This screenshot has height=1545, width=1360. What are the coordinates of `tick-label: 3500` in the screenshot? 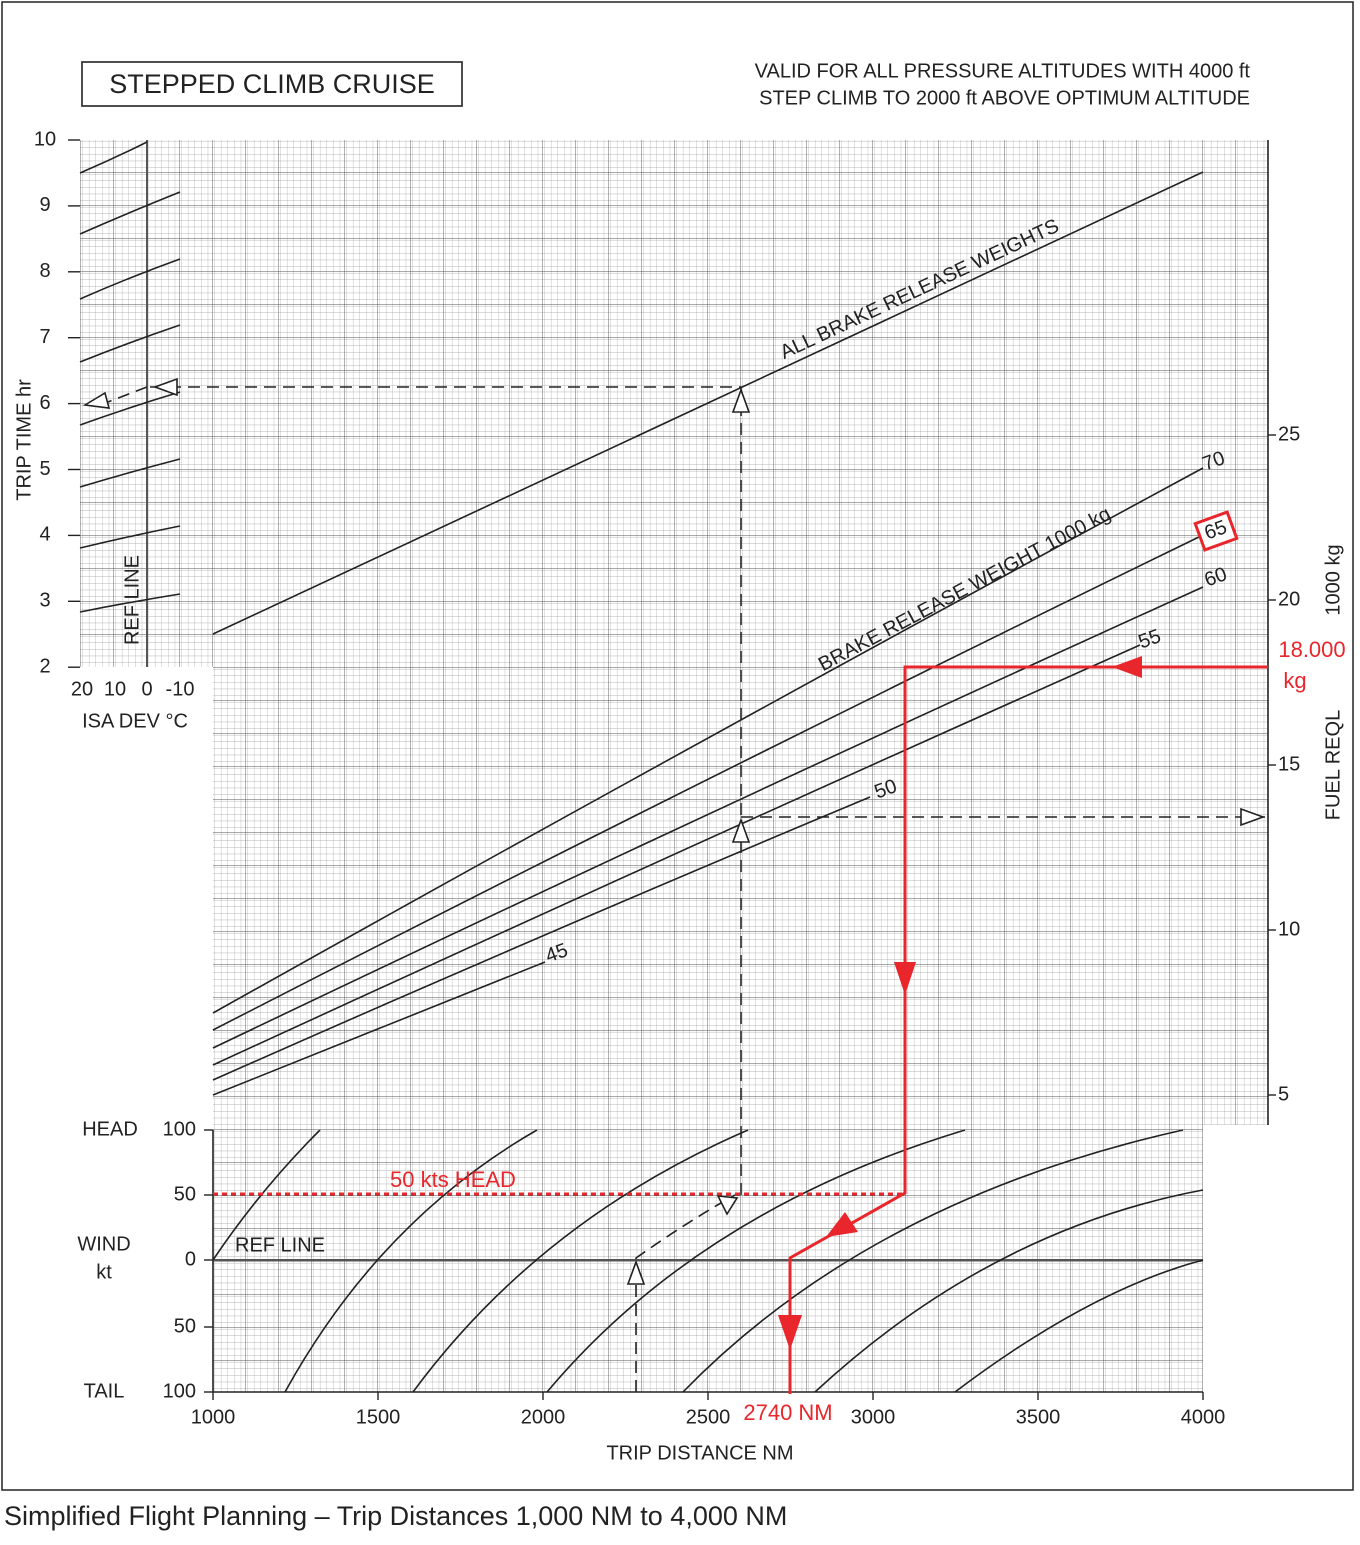 It's located at (1038, 1417).